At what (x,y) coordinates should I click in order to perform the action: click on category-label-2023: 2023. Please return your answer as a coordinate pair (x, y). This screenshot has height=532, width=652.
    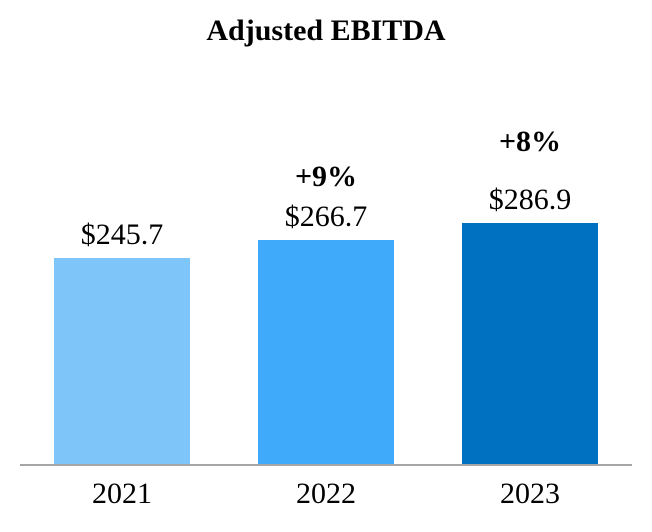
    Looking at the image, I should click on (530, 493).